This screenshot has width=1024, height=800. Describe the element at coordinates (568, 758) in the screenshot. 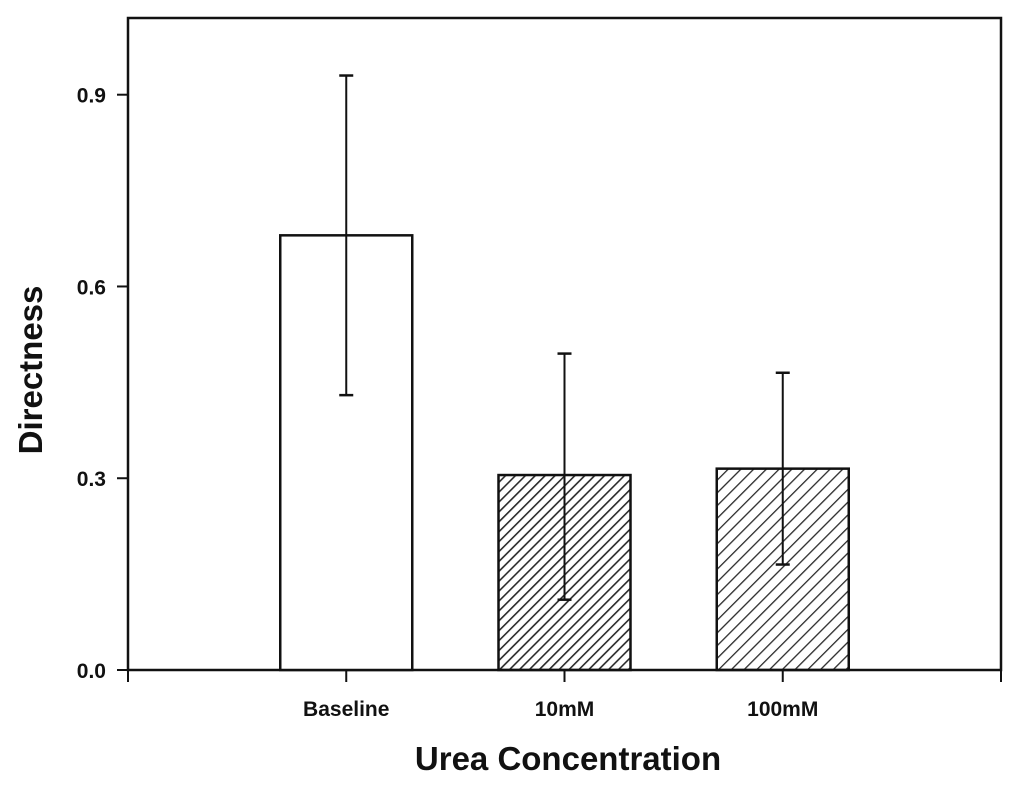

I see `x-axis-title: Urea Concentration` at that location.